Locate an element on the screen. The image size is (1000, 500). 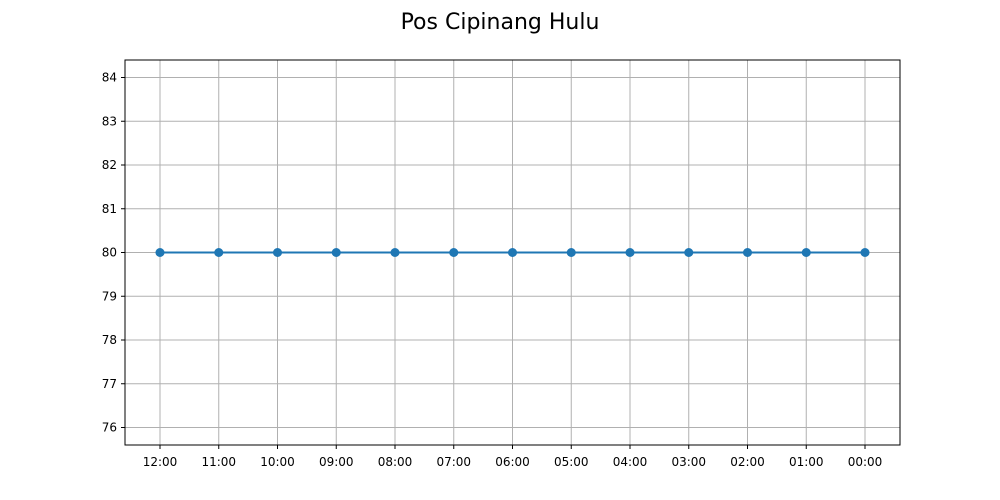
x-tick-label: 00:00 is located at coordinates (865, 462).